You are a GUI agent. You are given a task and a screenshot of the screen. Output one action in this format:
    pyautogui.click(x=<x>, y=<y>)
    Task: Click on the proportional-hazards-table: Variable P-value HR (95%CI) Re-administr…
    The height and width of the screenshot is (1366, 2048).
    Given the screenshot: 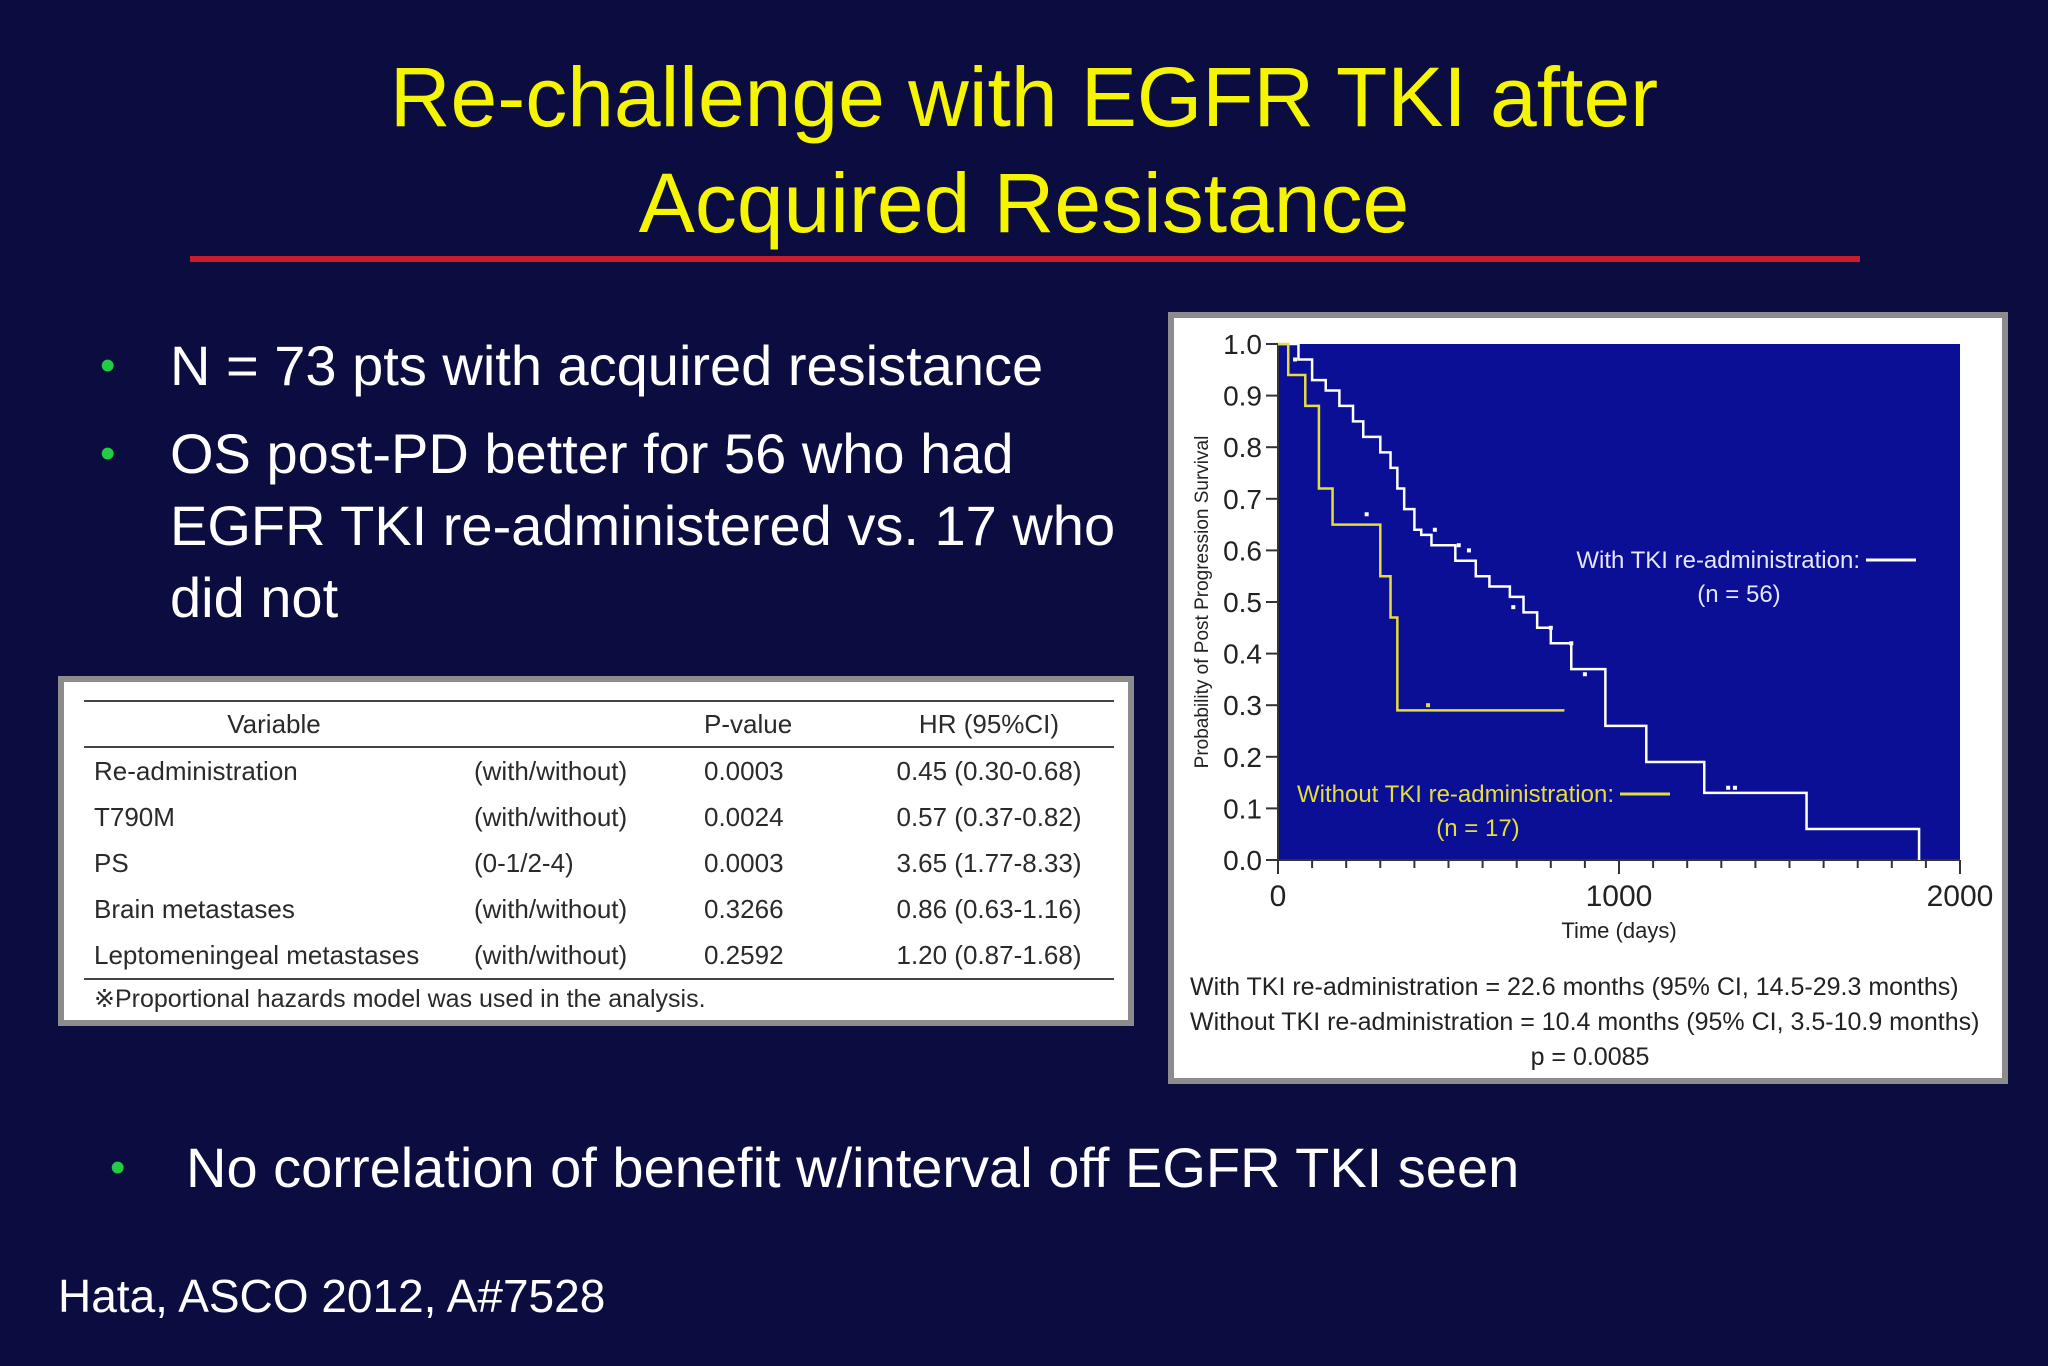 What is the action you would take?
    pyautogui.click(x=596, y=851)
    